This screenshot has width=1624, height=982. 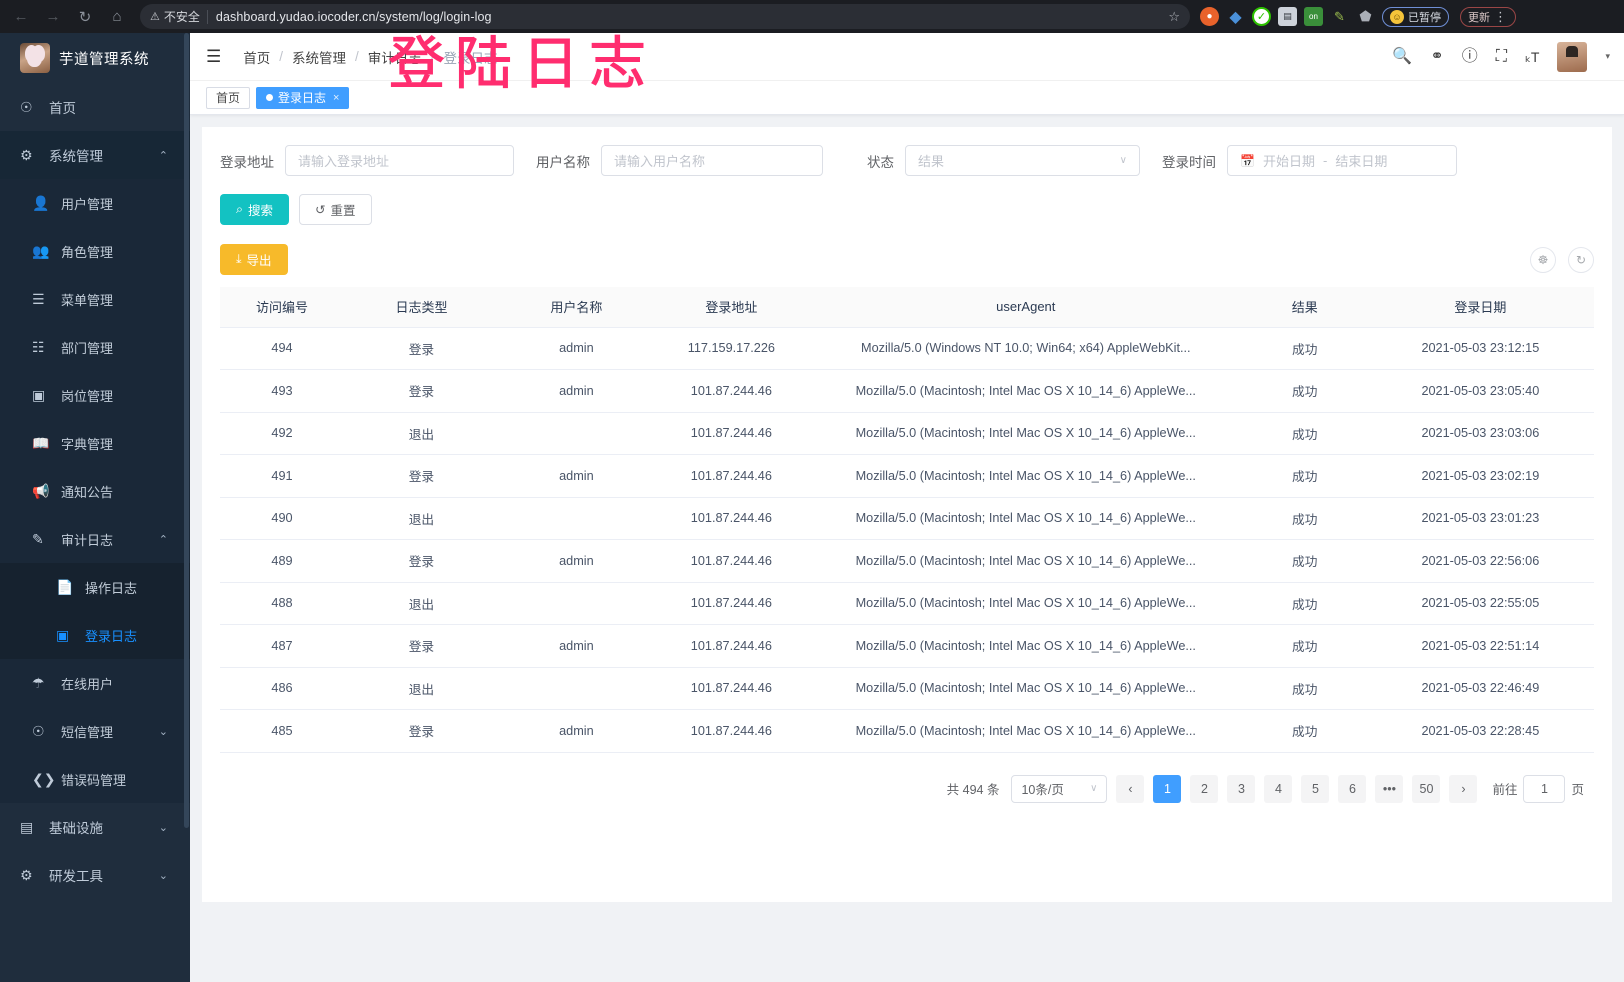 What do you see at coordinates (21, 16) in the screenshot?
I see `back-arrow-icon: ←` at bounding box center [21, 16].